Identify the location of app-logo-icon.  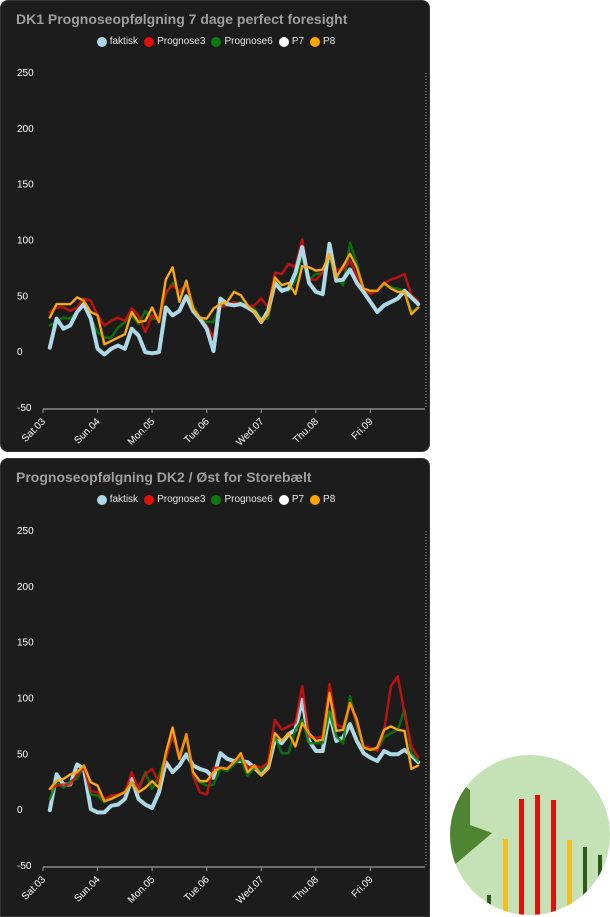
(530, 835).